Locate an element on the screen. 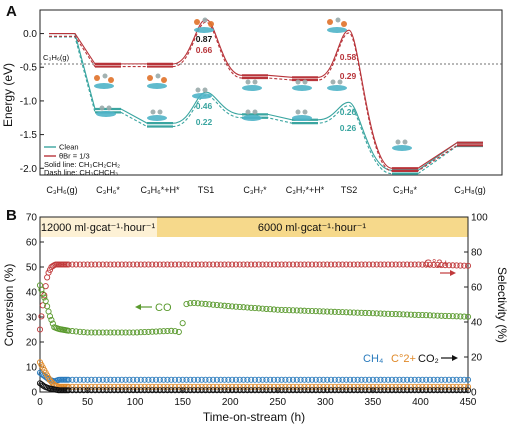 The height and width of the screenshot is (428, 507). c2plus-small-label: C°2+ is located at coordinates (403, 359).